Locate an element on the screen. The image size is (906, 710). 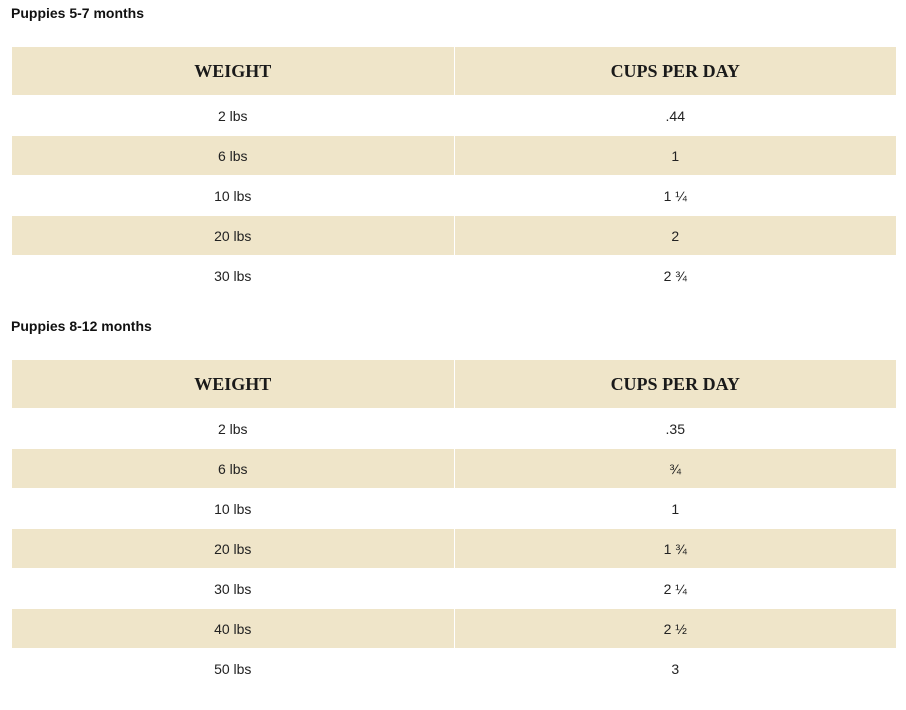
table-row: 30 lbs 2 ¾ is located at coordinates (454, 275).